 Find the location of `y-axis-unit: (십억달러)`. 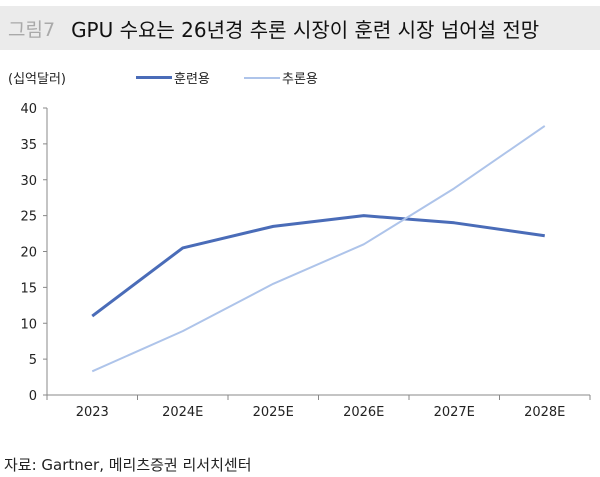

y-axis-unit: (십억달러) is located at coordinates (37, 79).